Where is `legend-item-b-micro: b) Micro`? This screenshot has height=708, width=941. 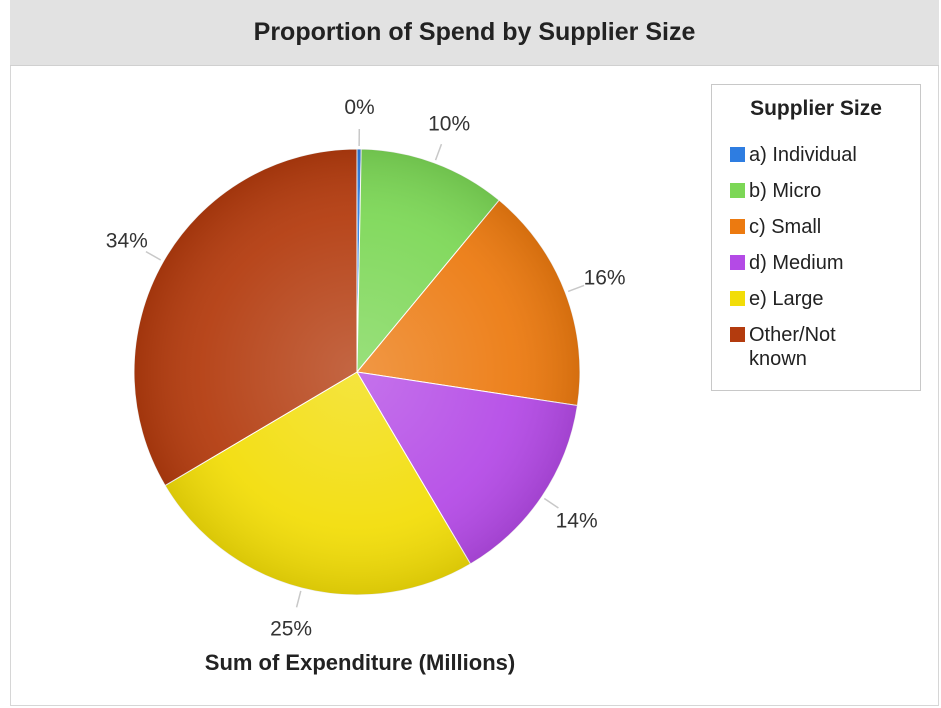
legend-item-b-micro: b) Micro is located at coordinates (814, 191).